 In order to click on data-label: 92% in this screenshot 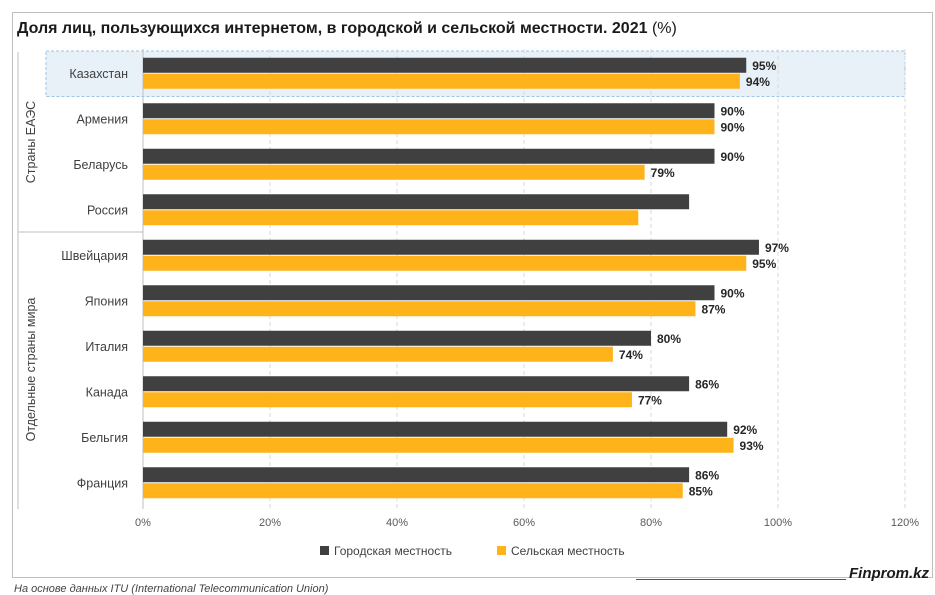, I will do `click(745, 430)`.